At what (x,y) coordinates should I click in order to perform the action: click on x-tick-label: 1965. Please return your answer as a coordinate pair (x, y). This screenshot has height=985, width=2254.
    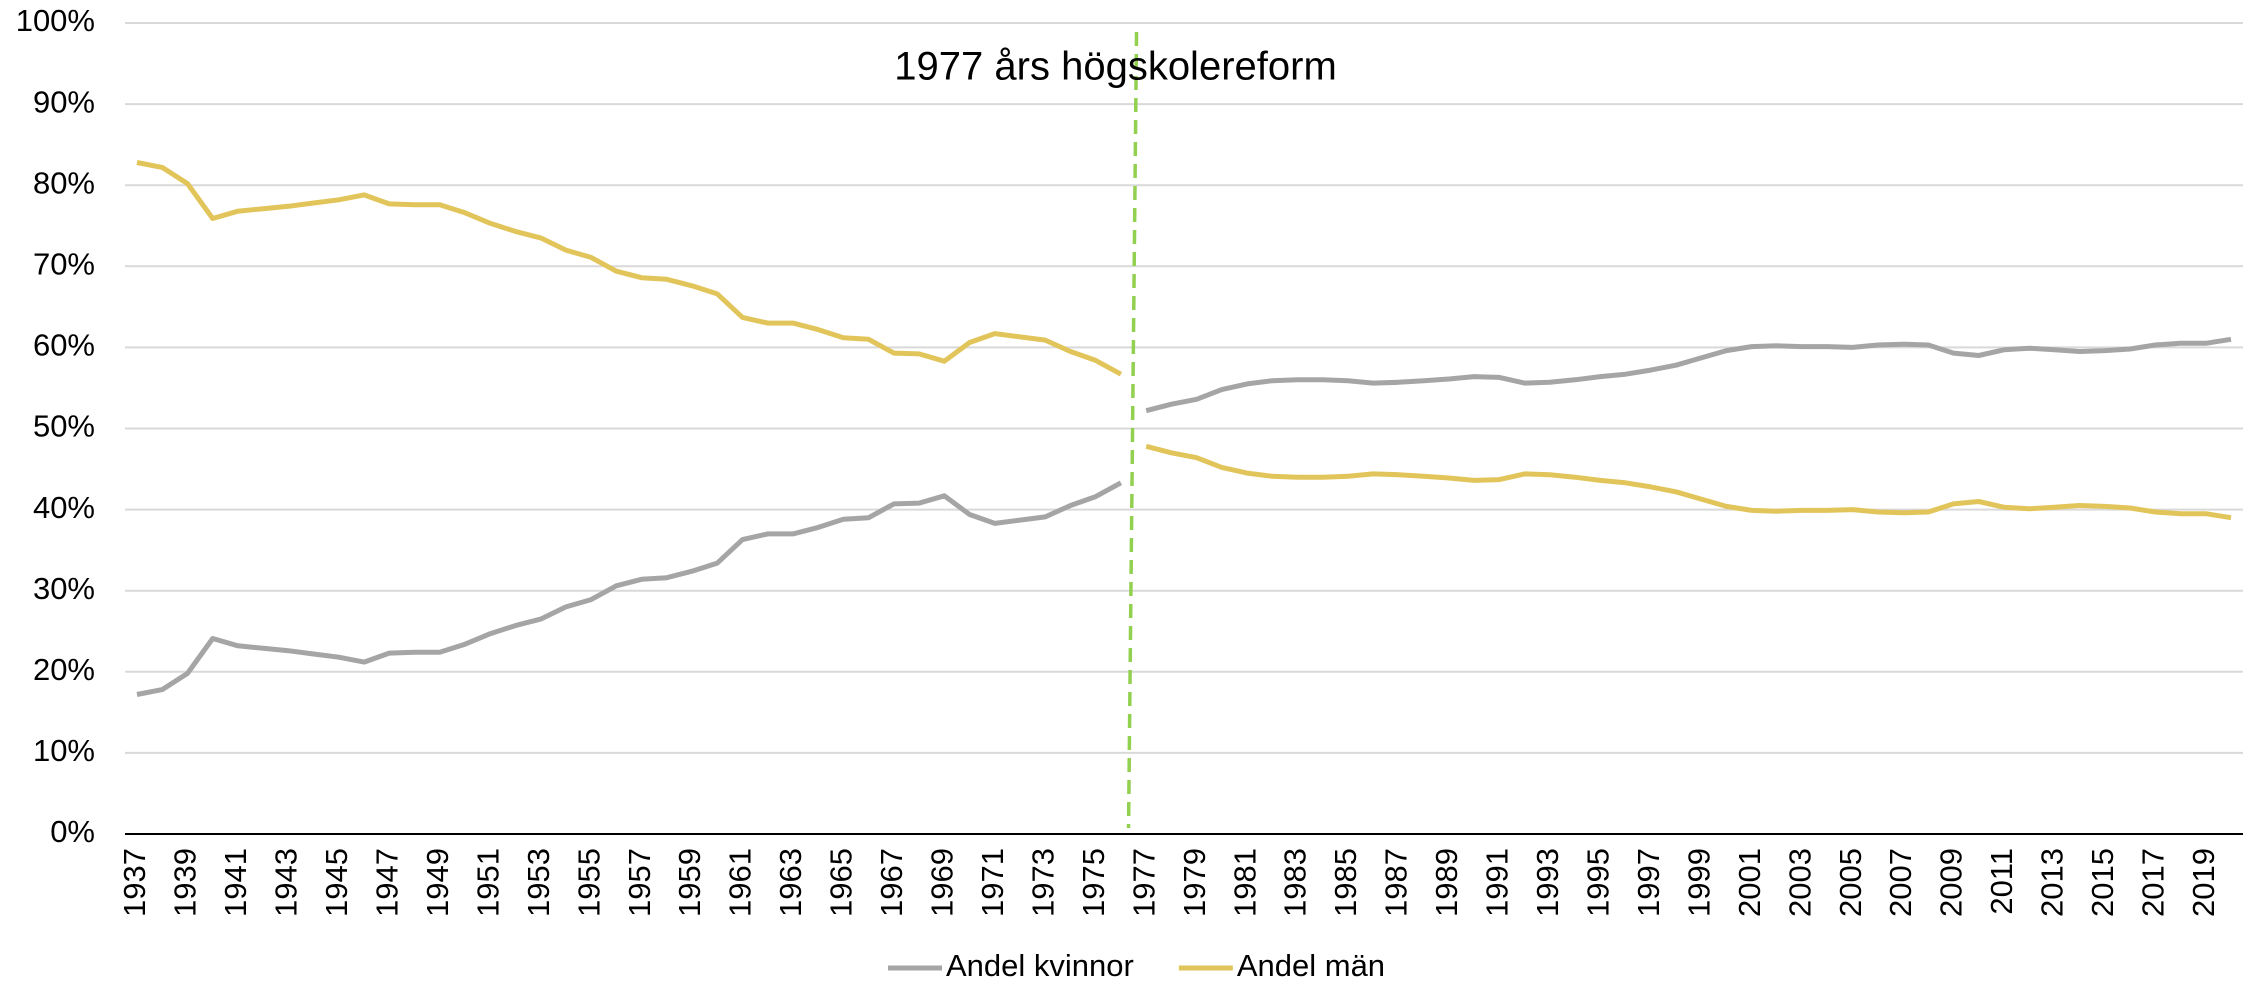
    Looking at the image, I should click on (841, 882).